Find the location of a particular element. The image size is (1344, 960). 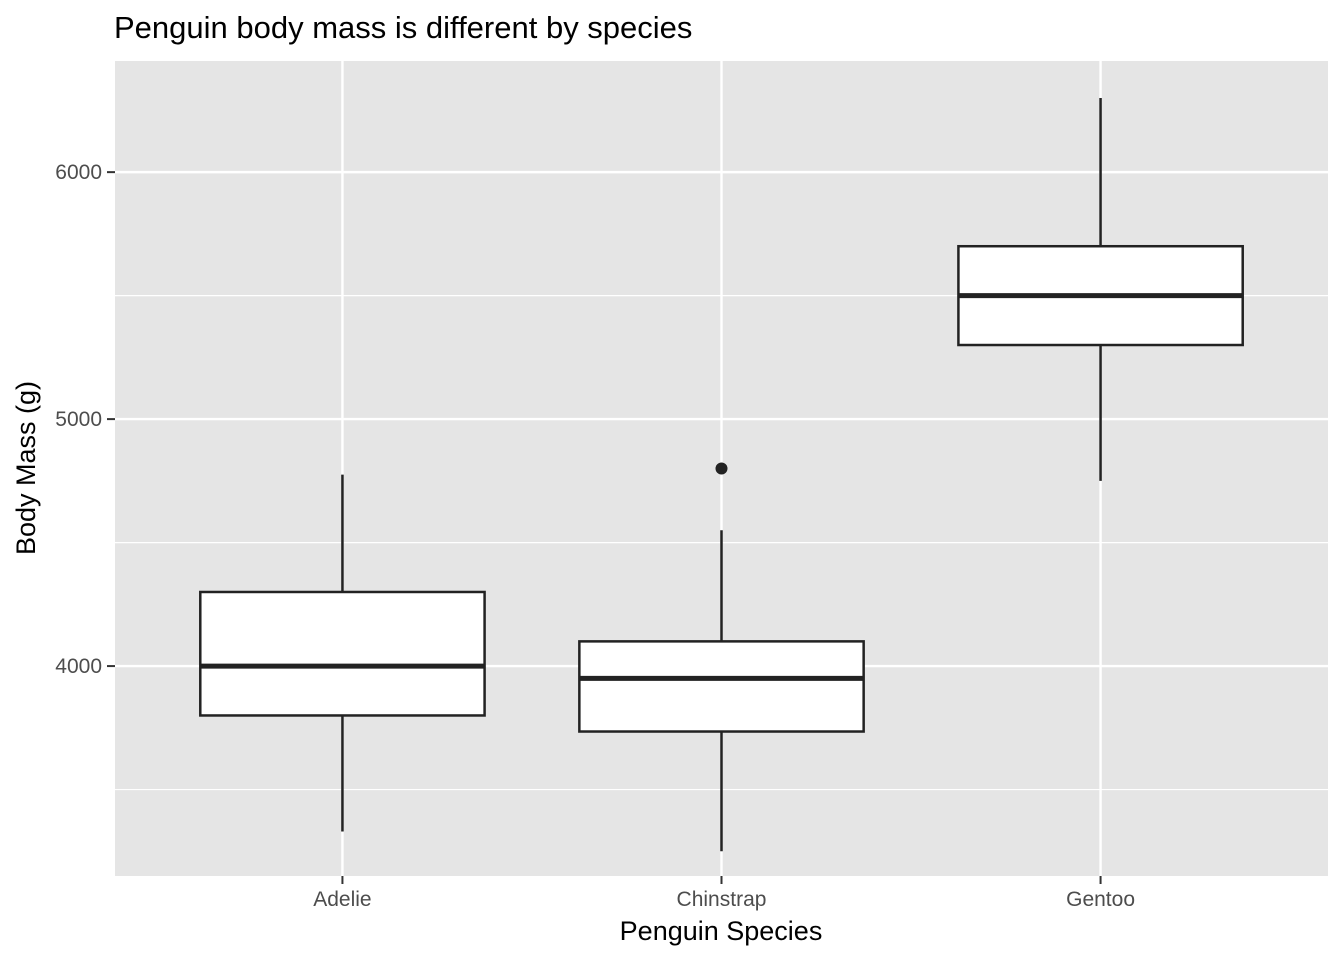

x-axis-title: Penguin Species is located at coordinates (721, 931).